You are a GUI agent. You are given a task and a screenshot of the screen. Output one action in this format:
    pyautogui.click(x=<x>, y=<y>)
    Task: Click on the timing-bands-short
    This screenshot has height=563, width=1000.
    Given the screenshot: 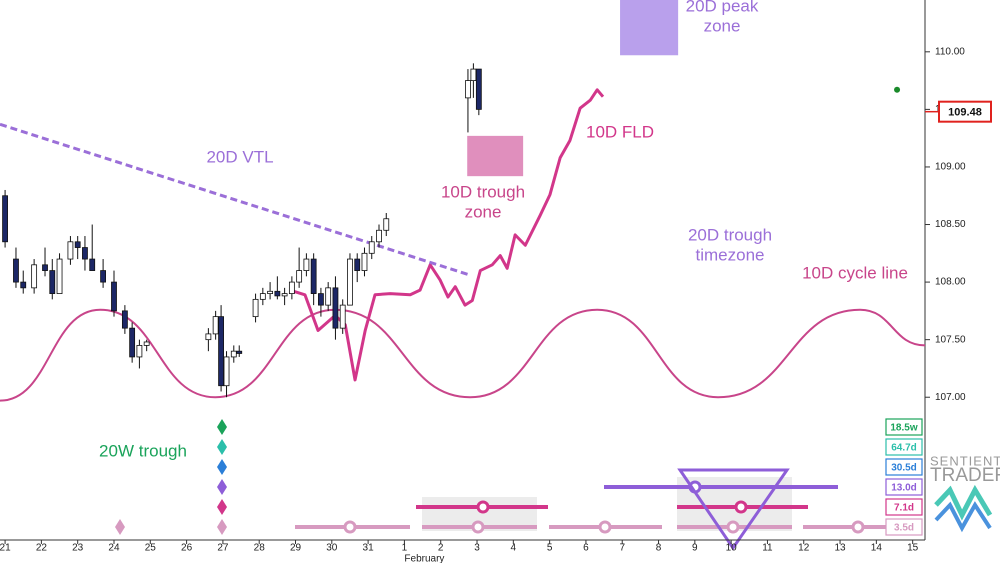 What is the action you would take?
    pyautogui.click(x=607, y=527)
    